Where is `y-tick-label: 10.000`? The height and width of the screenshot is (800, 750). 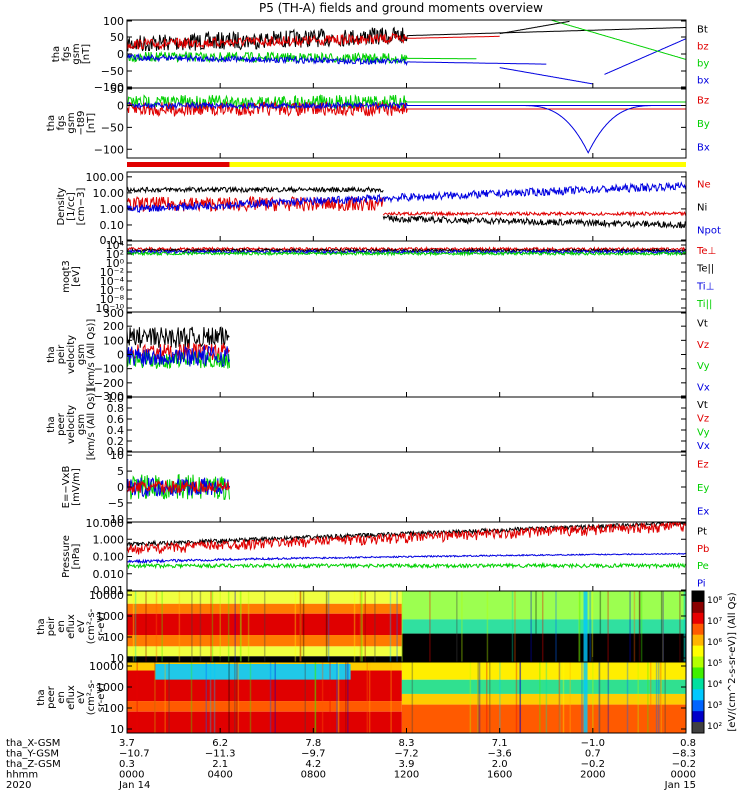 y-tick-label: 10.000 is located at coordinates (105, 523).